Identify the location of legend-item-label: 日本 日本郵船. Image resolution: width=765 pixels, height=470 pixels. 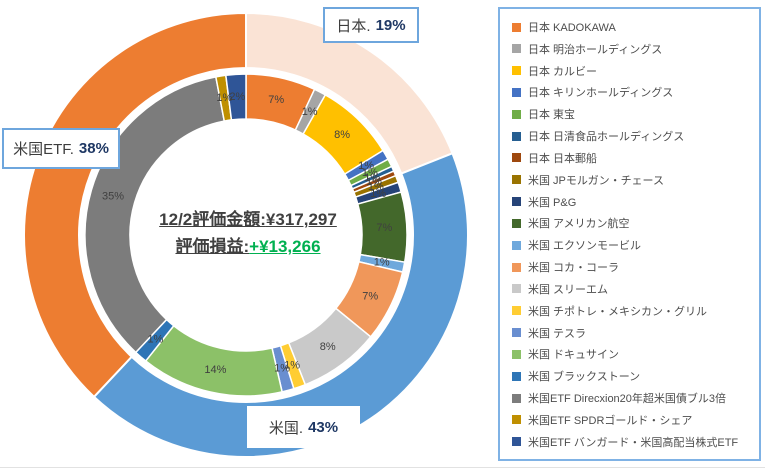
(563, 158).